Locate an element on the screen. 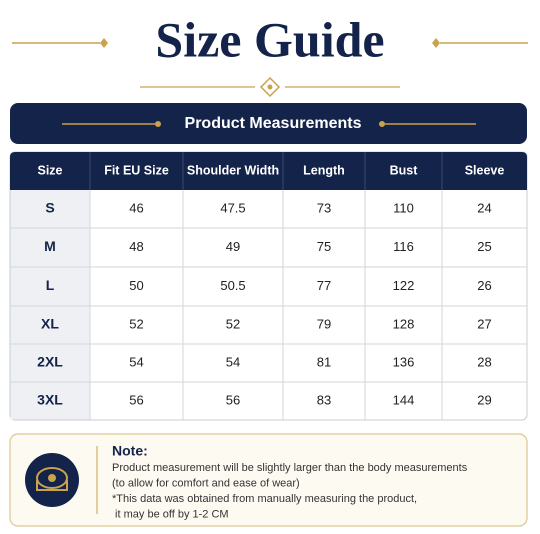 The width and height of the screenshot is (540, 534). column-header: Bust is located at coordinates (404, 170).